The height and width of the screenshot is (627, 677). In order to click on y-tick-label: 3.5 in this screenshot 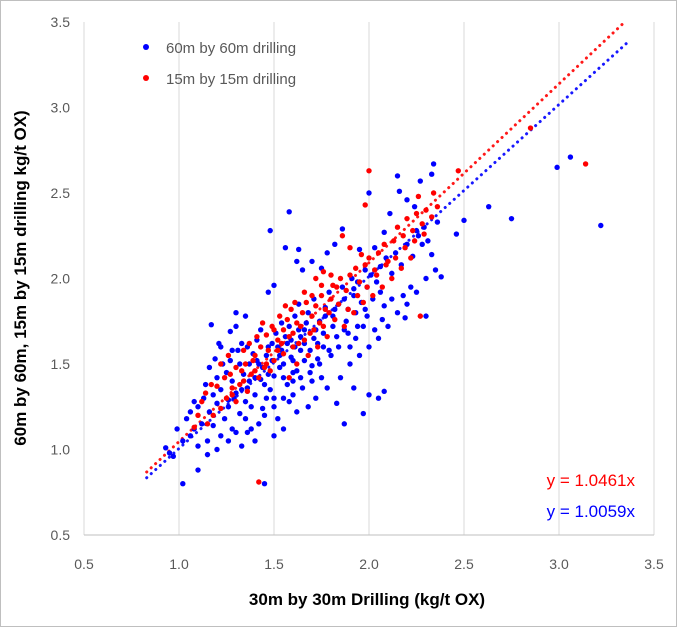, I will do `click(61, 22)`.